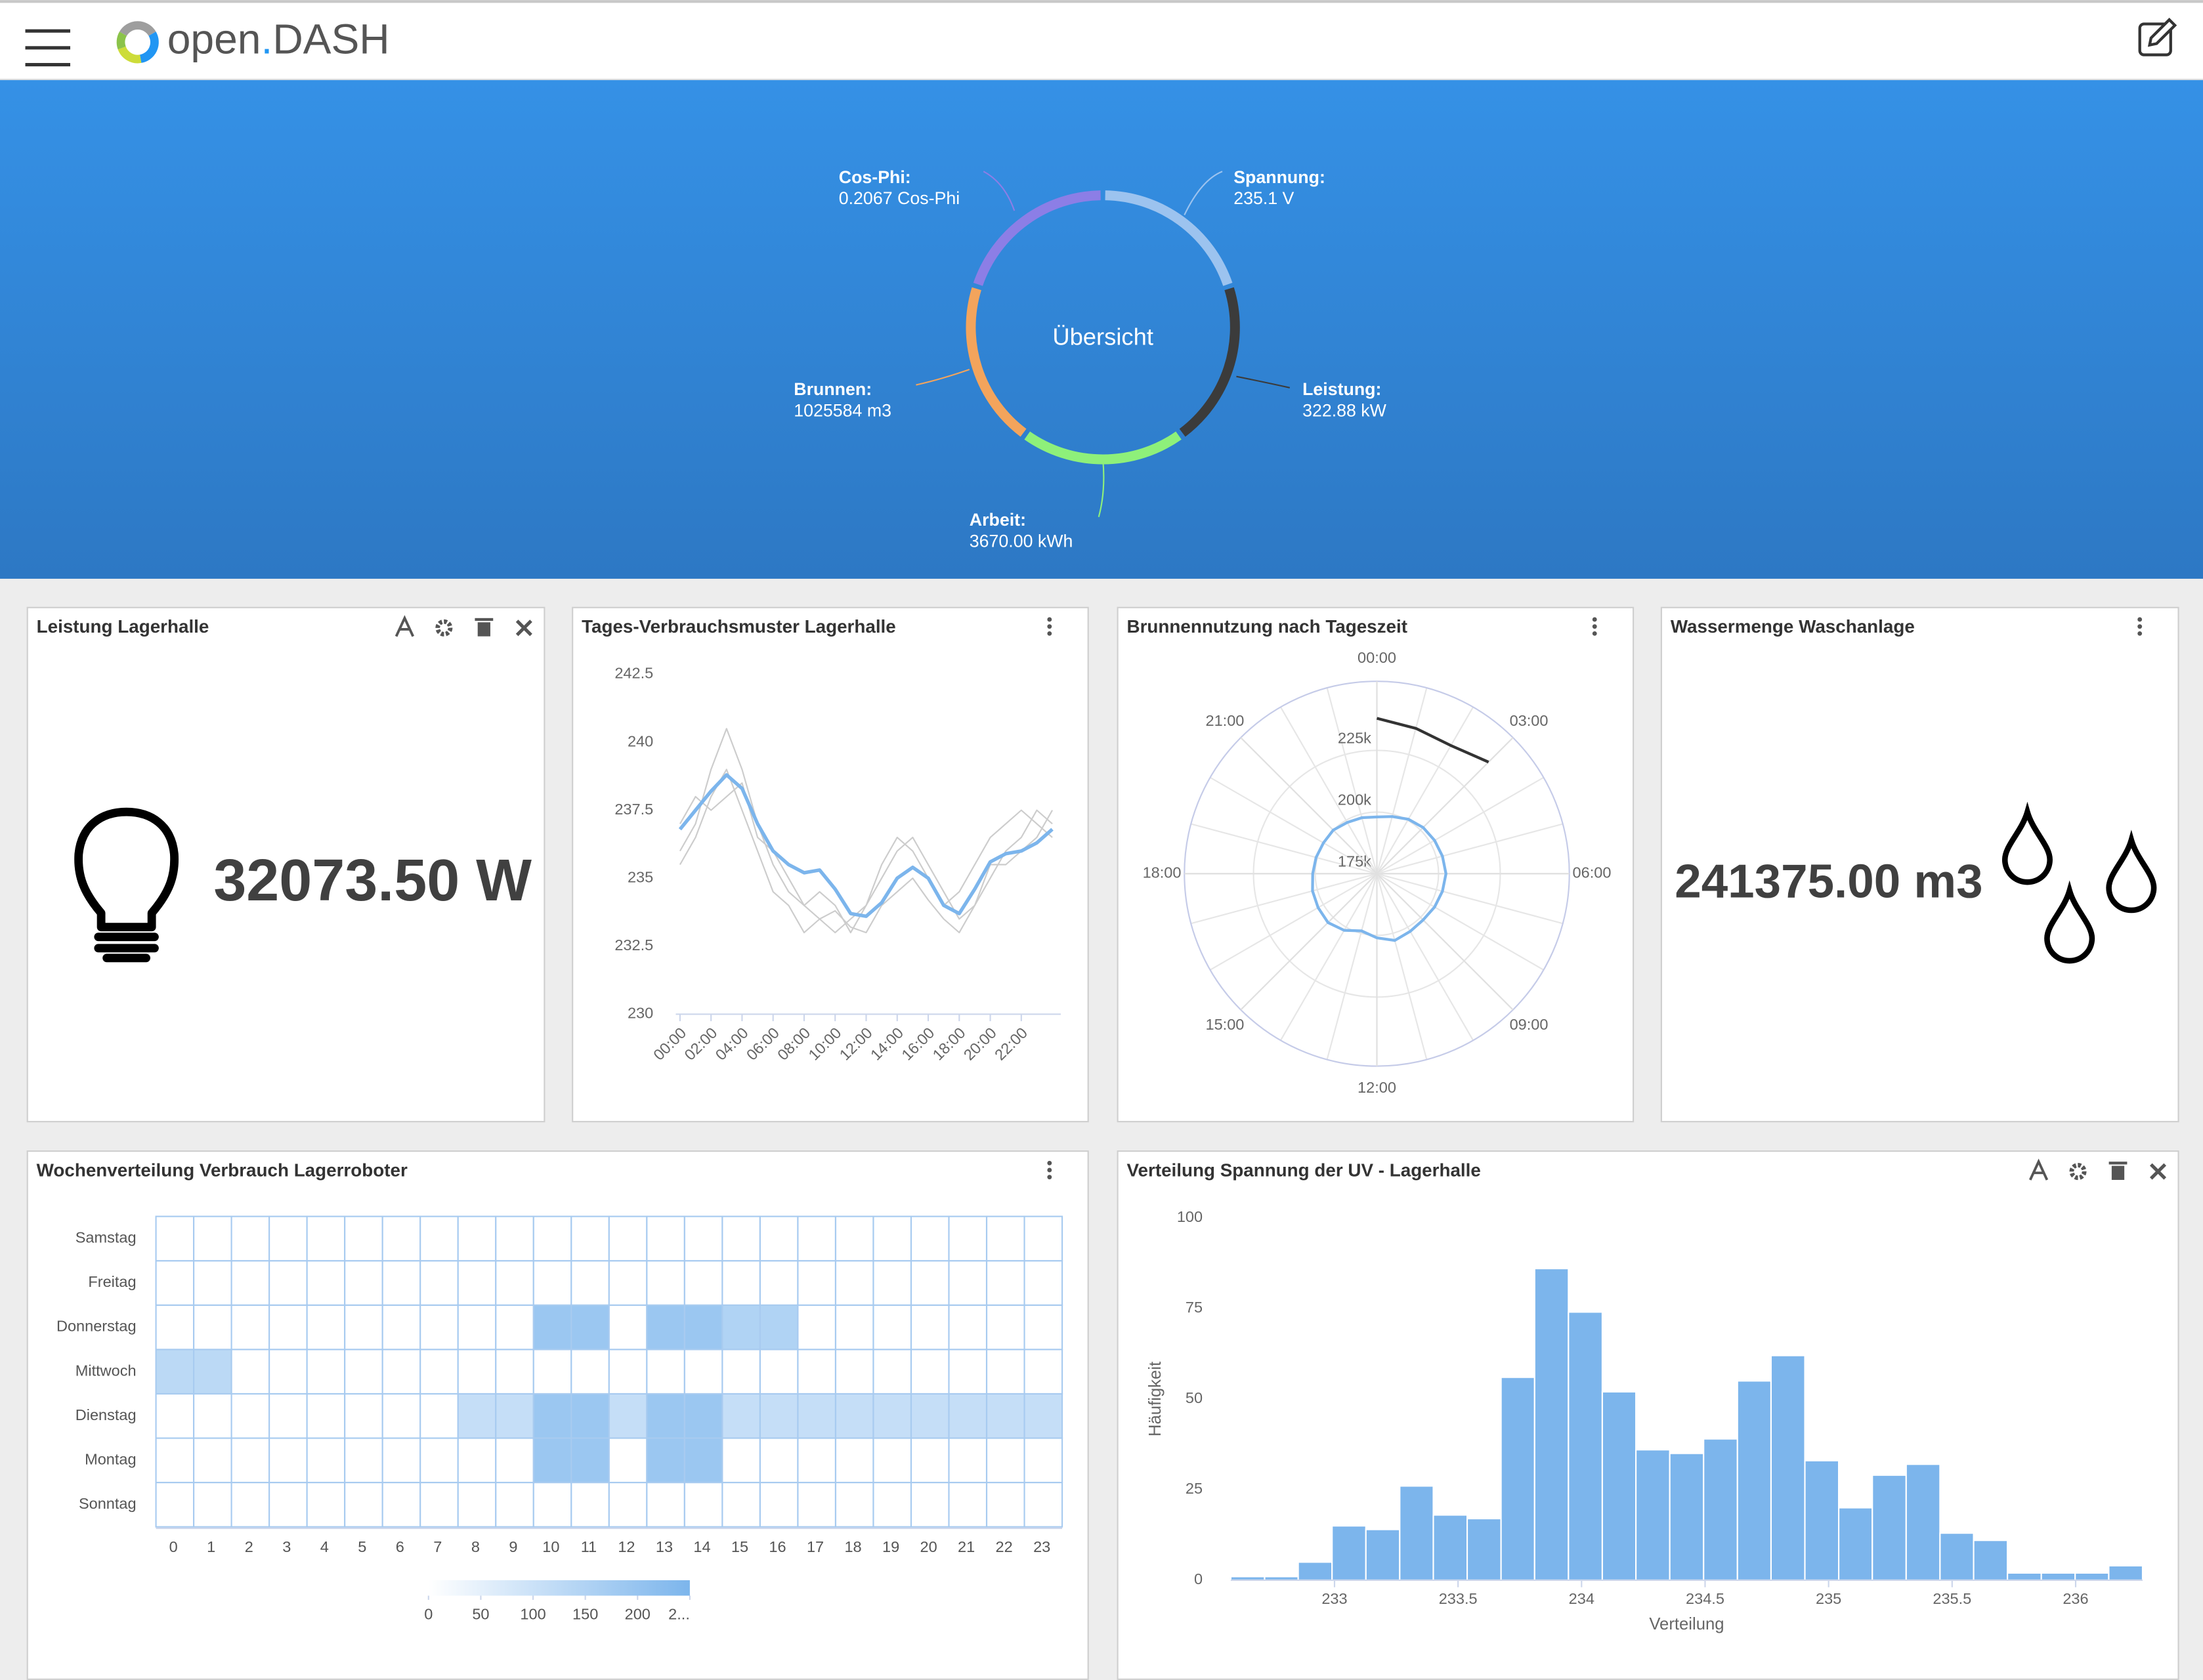  I want to click on drop, so click(2069, 922).